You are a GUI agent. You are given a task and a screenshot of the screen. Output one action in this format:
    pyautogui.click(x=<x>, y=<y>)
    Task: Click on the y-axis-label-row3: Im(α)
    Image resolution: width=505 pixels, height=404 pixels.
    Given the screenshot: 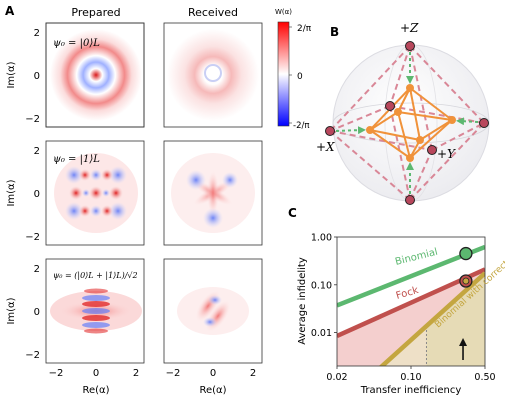 What is the action you would take?
    pyautogui.click(x=11, y=310)
    